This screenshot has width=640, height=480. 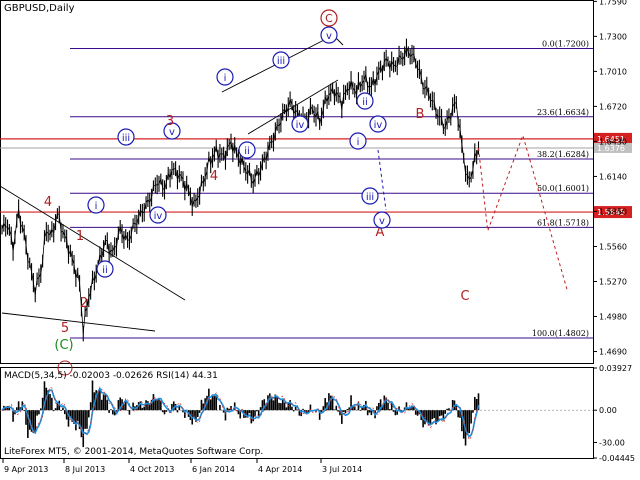 I want to click on rsi-line, so click(x=240, y=413).